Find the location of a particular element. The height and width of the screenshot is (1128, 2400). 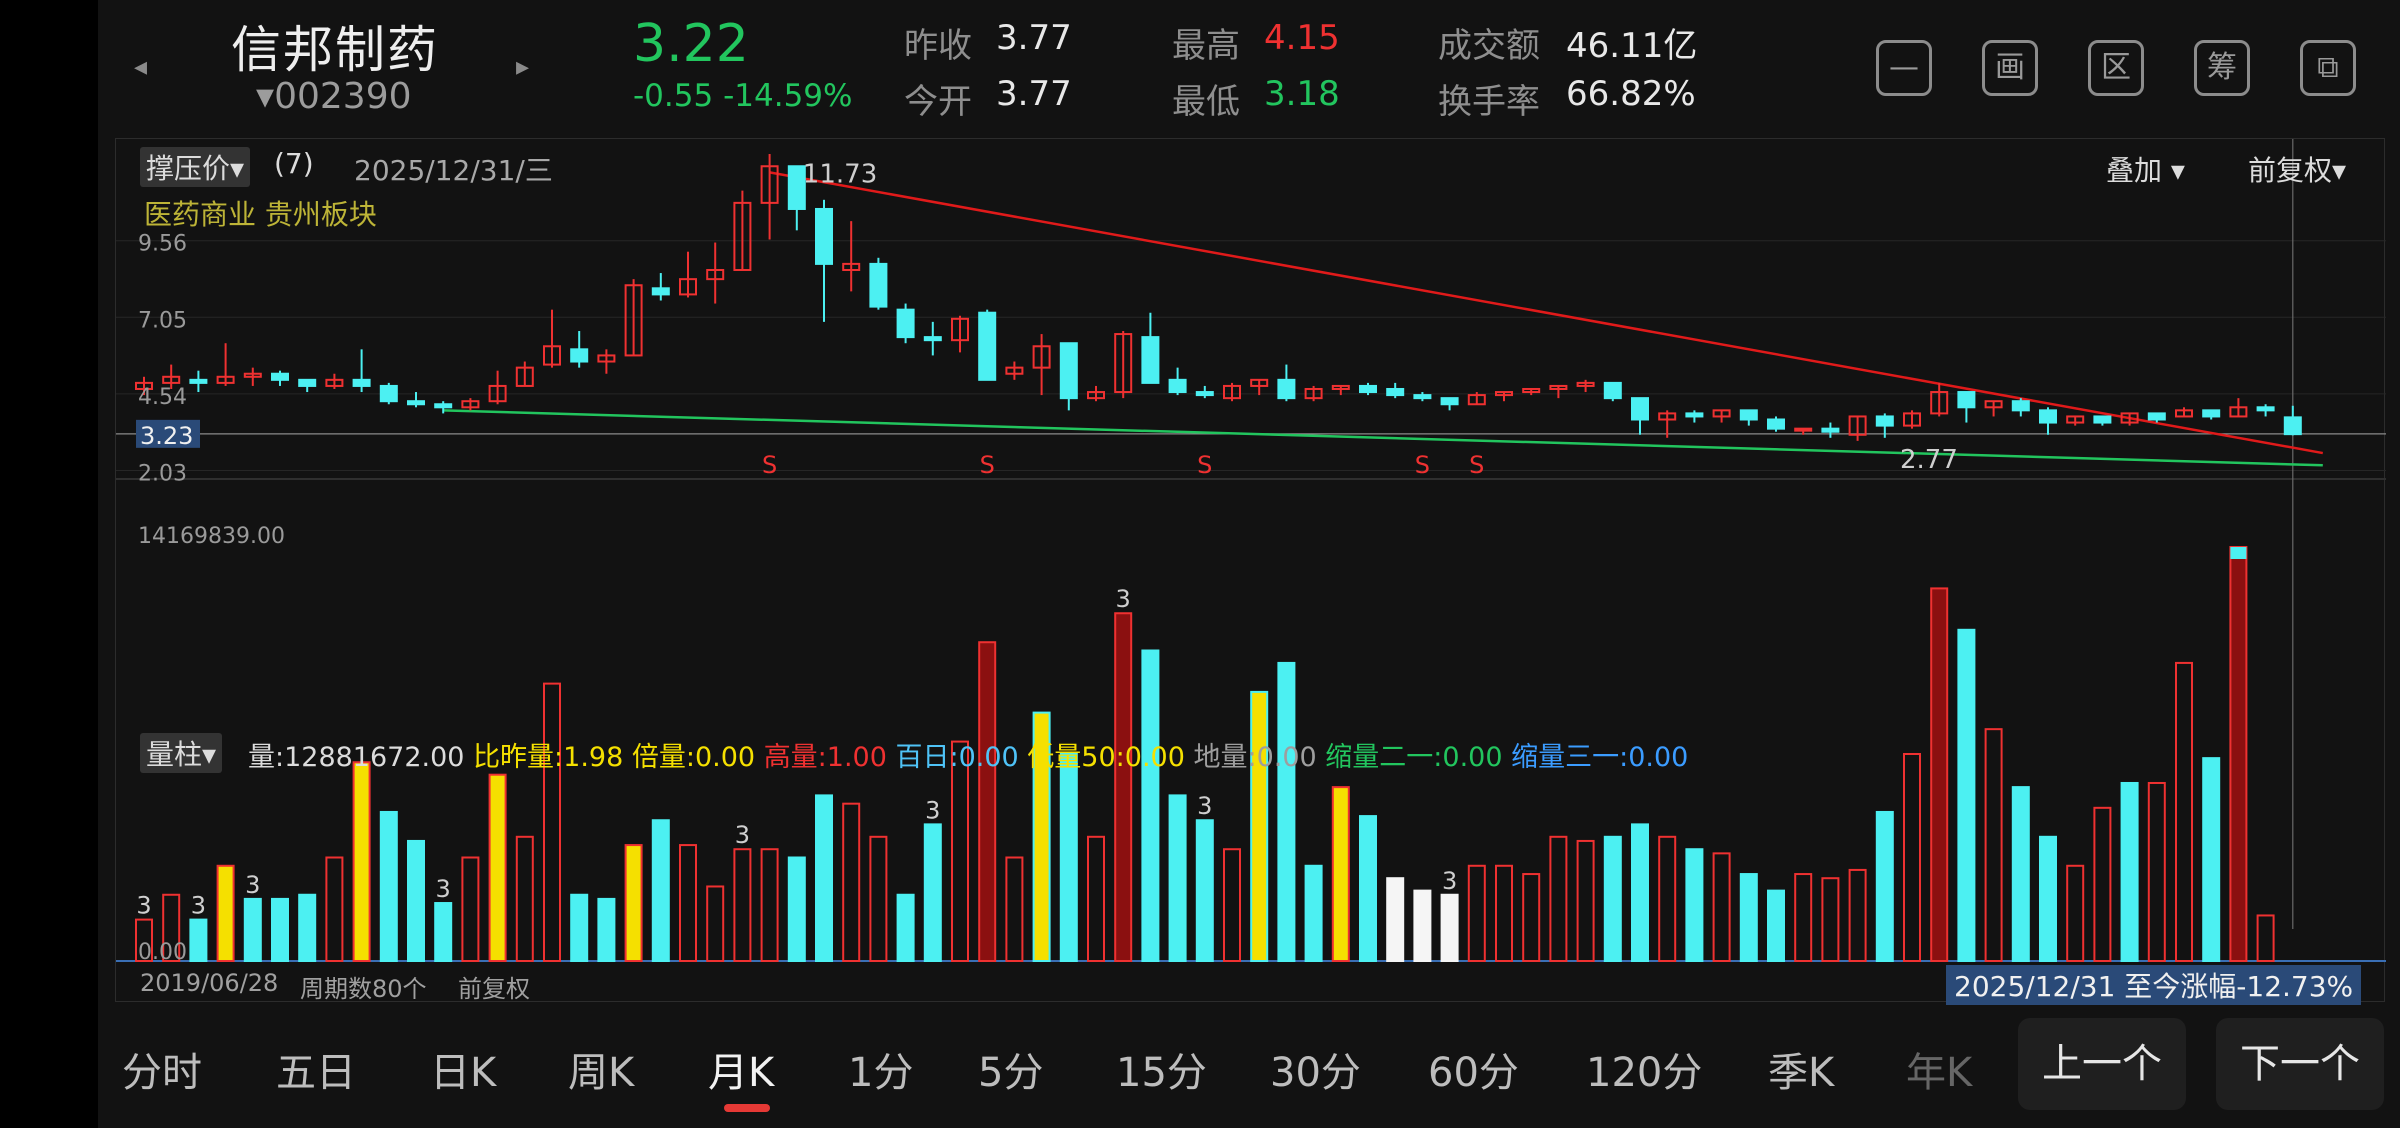

indicator-count: (7) is located at coordinates (294, 163).